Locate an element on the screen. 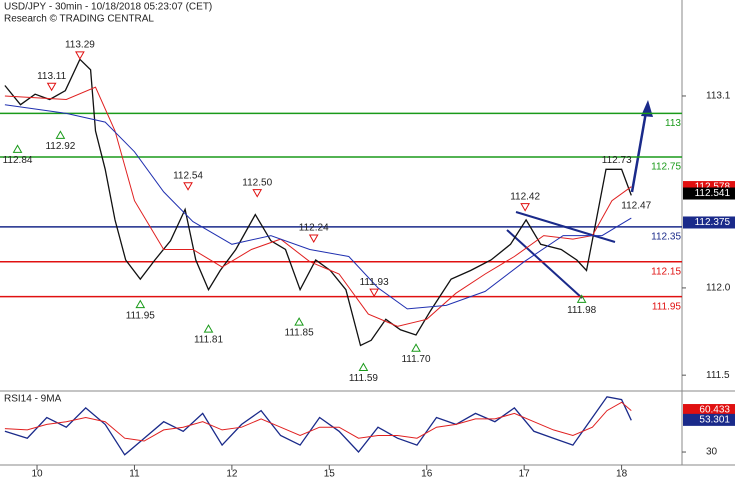 The width and height of the screenshot is (735, 480). price-box-label: 60.433 is located at coordinates (714, 410).